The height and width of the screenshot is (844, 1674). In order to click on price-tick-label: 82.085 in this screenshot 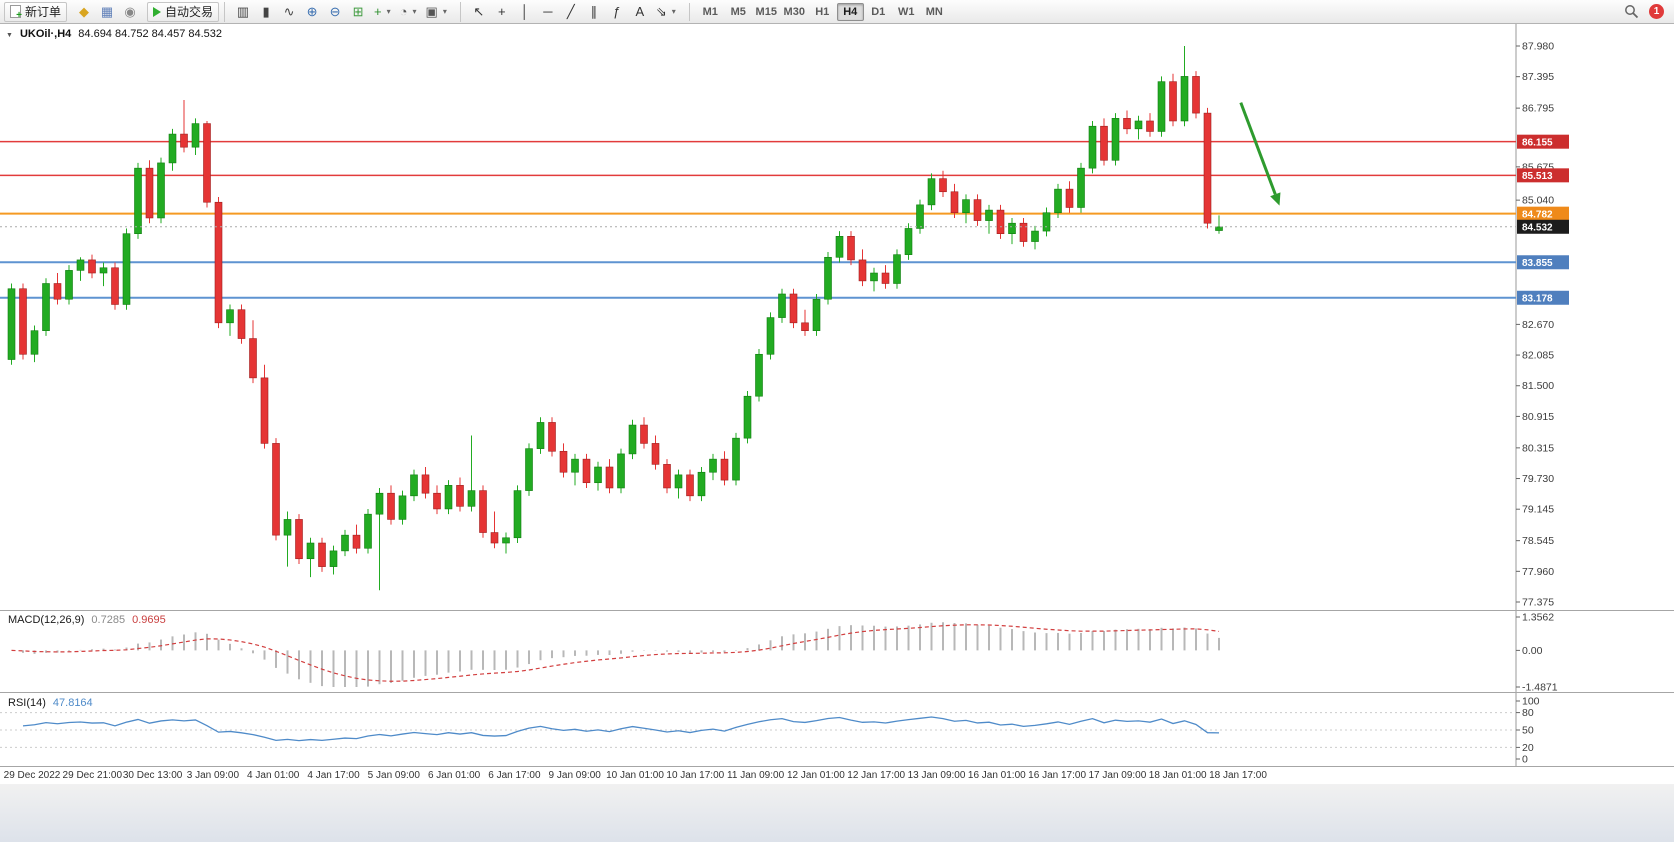, I will do `click(1538, 356)`.